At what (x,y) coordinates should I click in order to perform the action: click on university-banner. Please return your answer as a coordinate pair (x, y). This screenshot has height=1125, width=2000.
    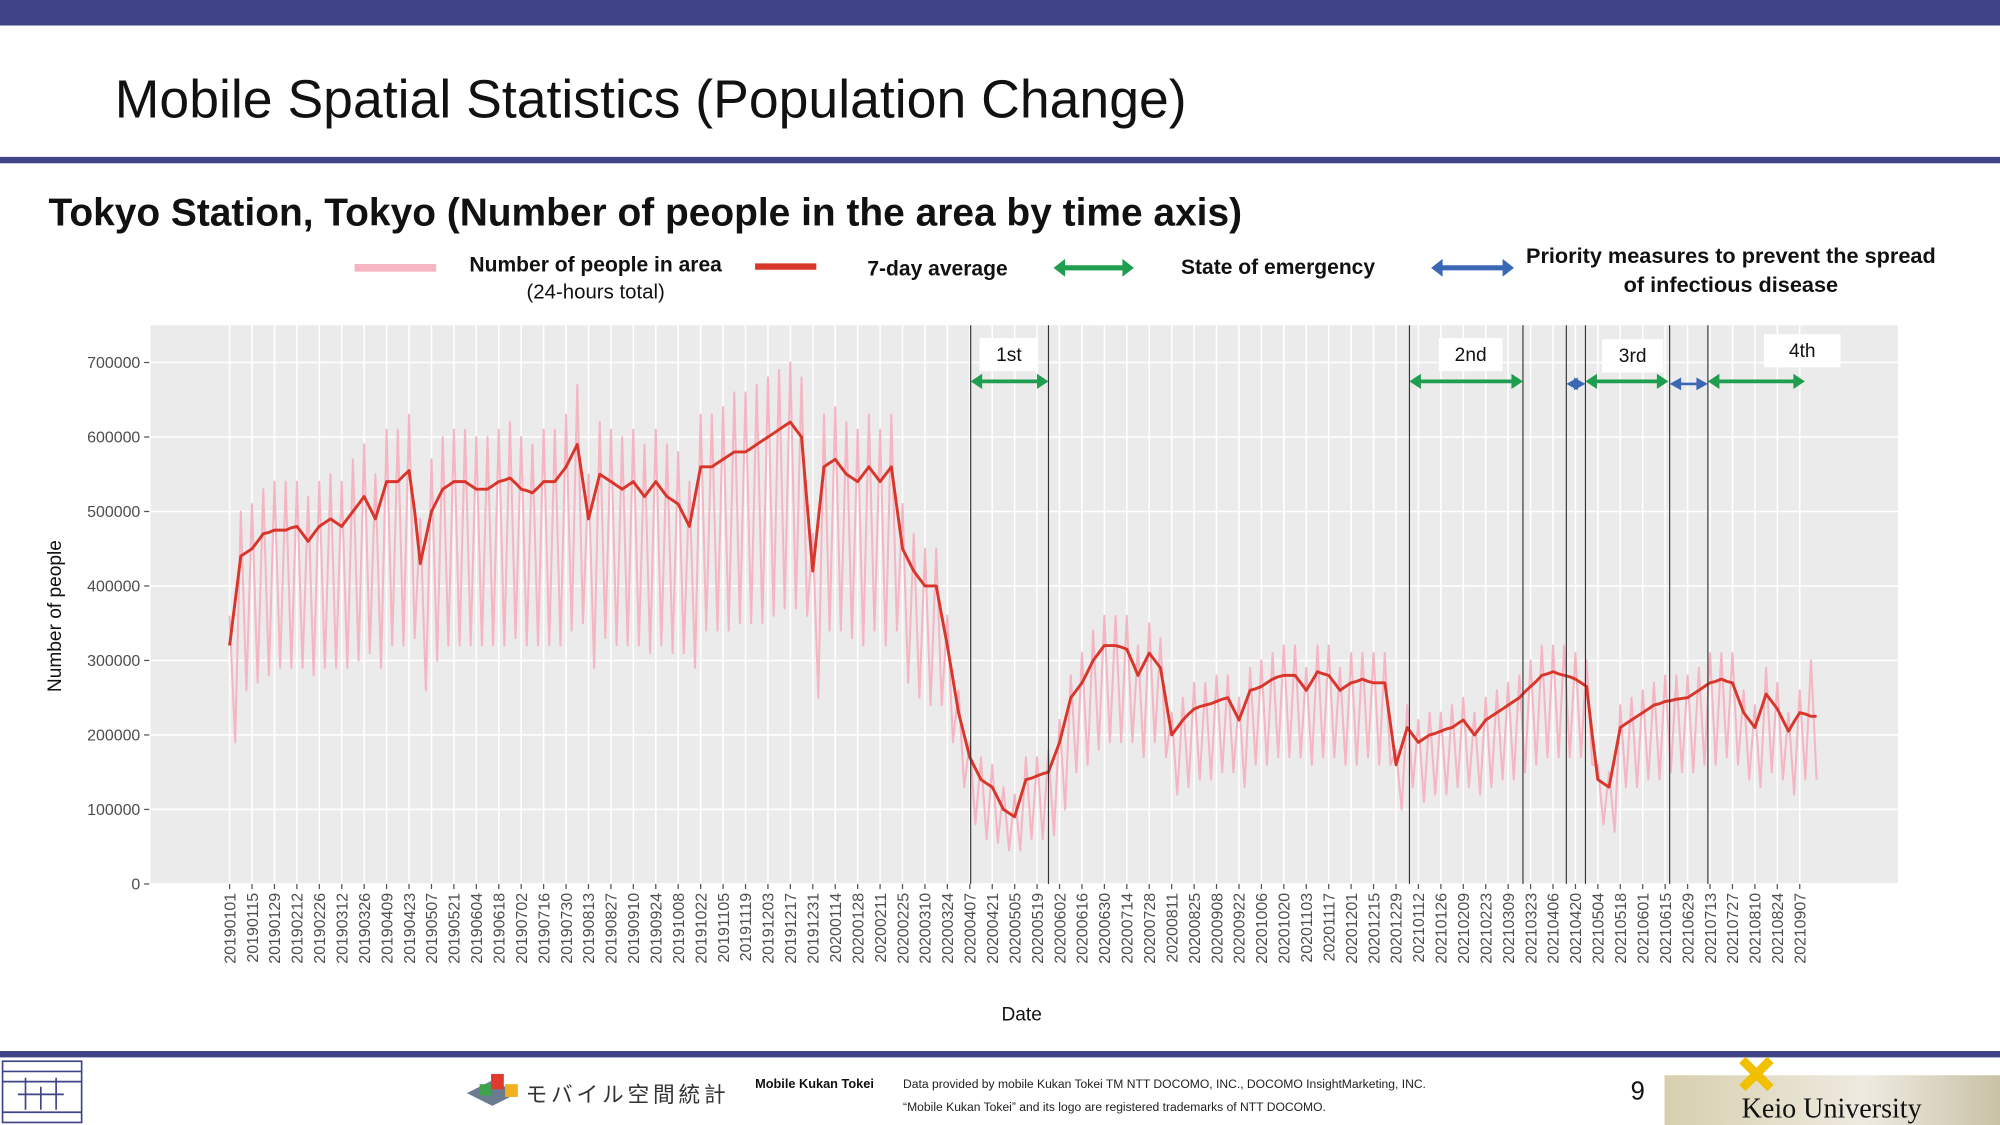
    Looking at the image, I should click on (1832, 1100).